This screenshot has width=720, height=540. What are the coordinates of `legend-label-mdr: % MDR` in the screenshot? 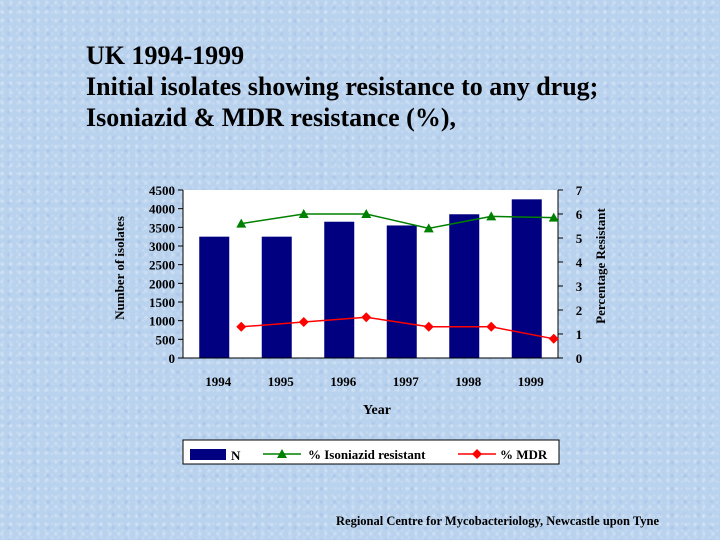 It's located at (524, 454).